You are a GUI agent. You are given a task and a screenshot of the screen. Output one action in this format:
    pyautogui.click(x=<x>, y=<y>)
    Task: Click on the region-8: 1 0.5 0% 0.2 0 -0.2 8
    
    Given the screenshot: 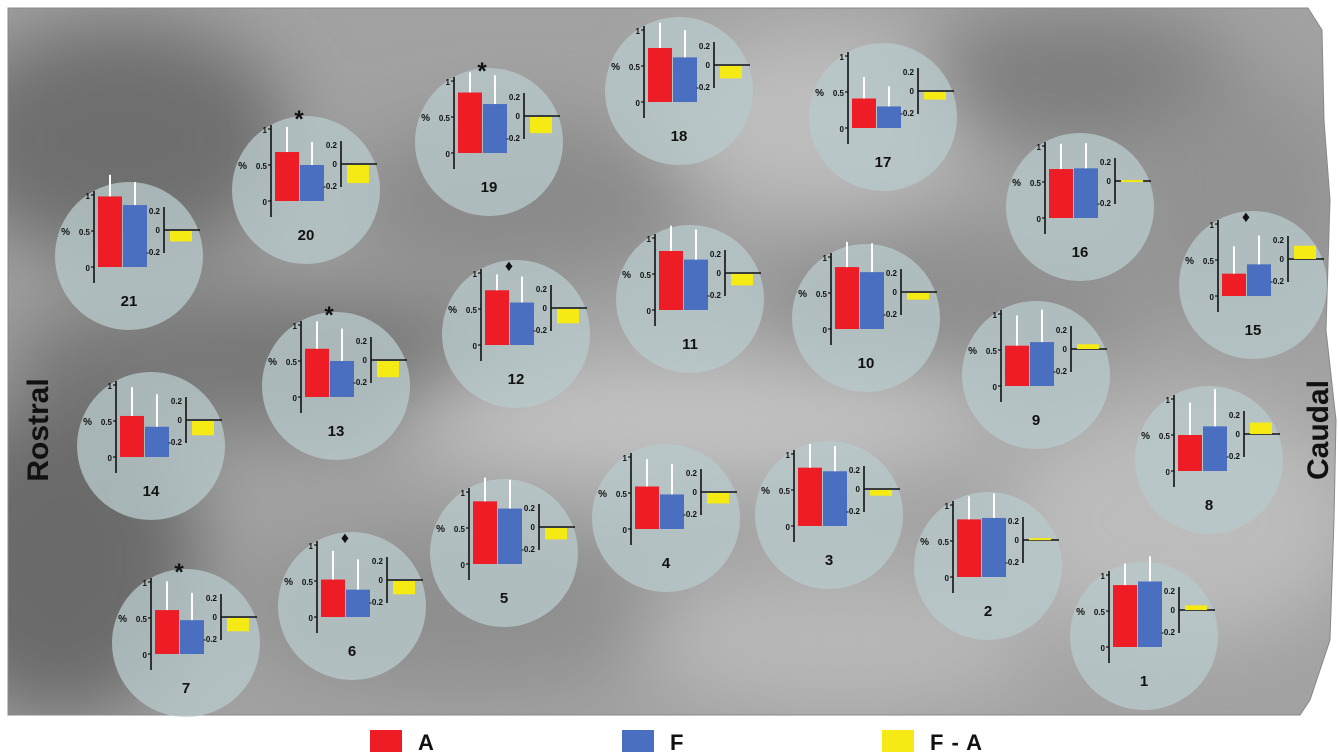 What is the action you would take?
    pyautogui.click(x=1209, y=460)
    